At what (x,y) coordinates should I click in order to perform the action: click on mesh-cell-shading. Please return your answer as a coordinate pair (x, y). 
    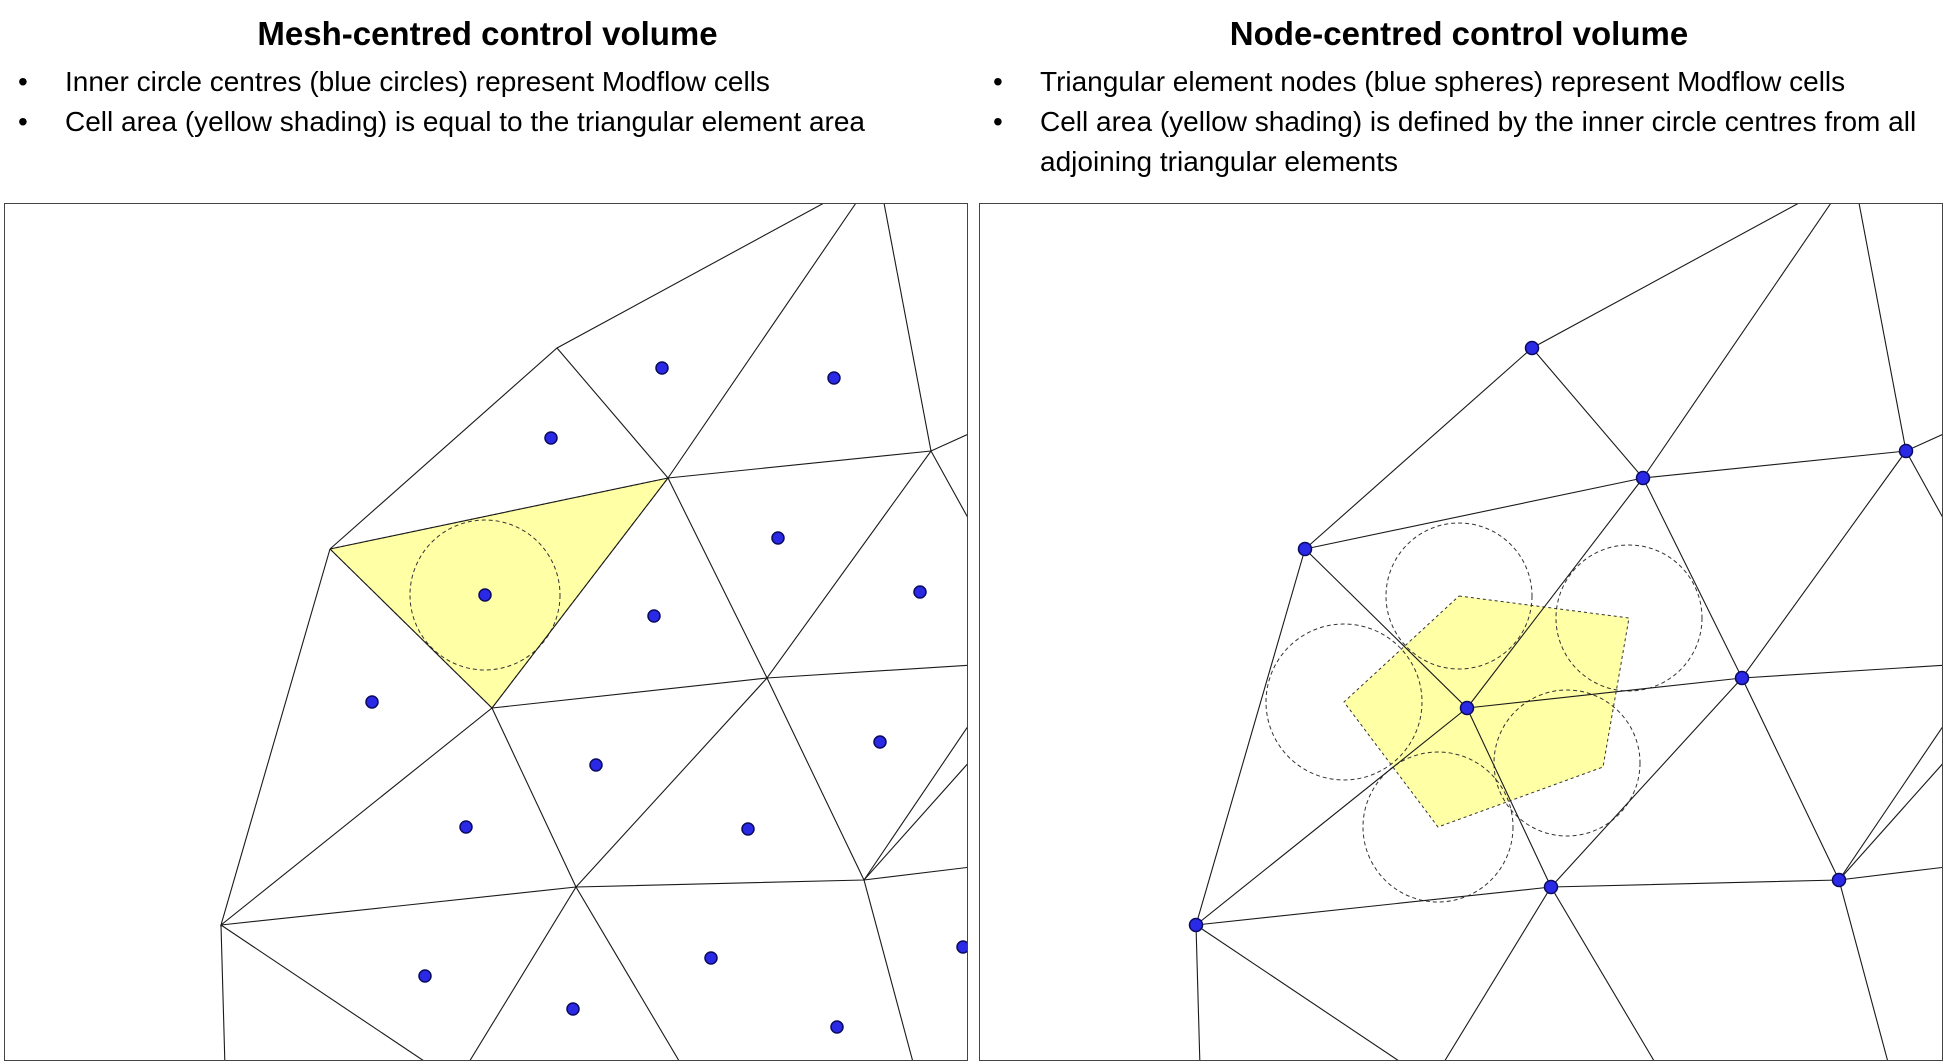
    Looking at the image, I should click on (499, 593).